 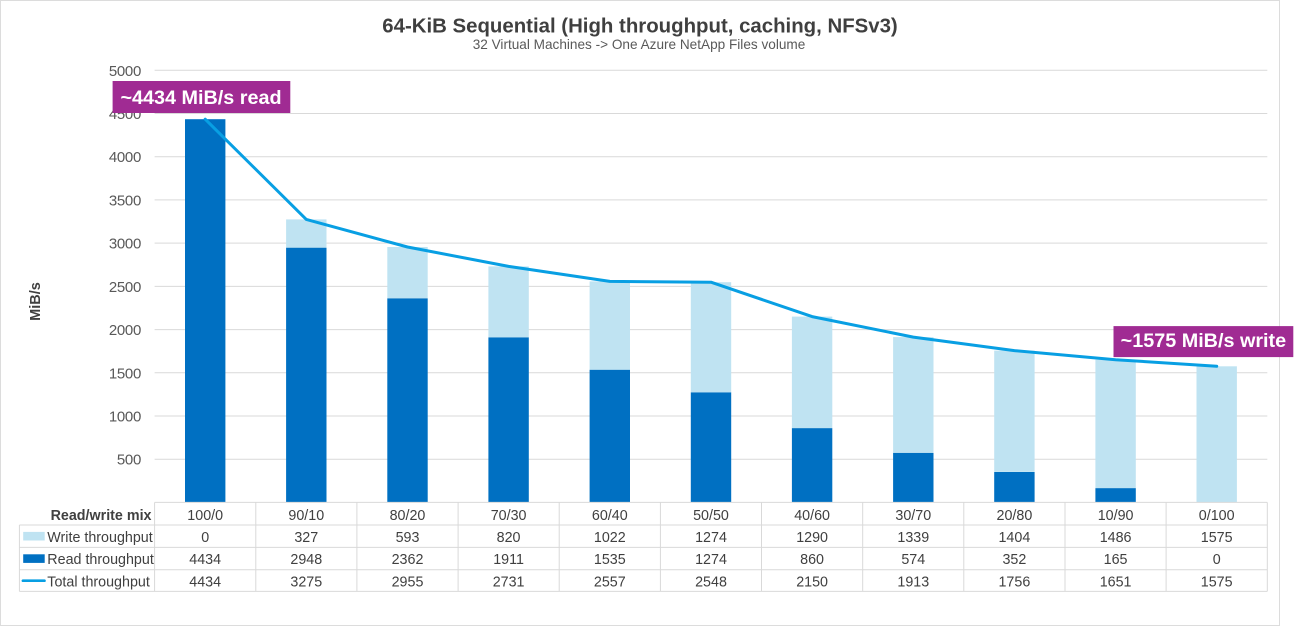 I want to click on svg-text: 1911, so click(x=508, y=560).